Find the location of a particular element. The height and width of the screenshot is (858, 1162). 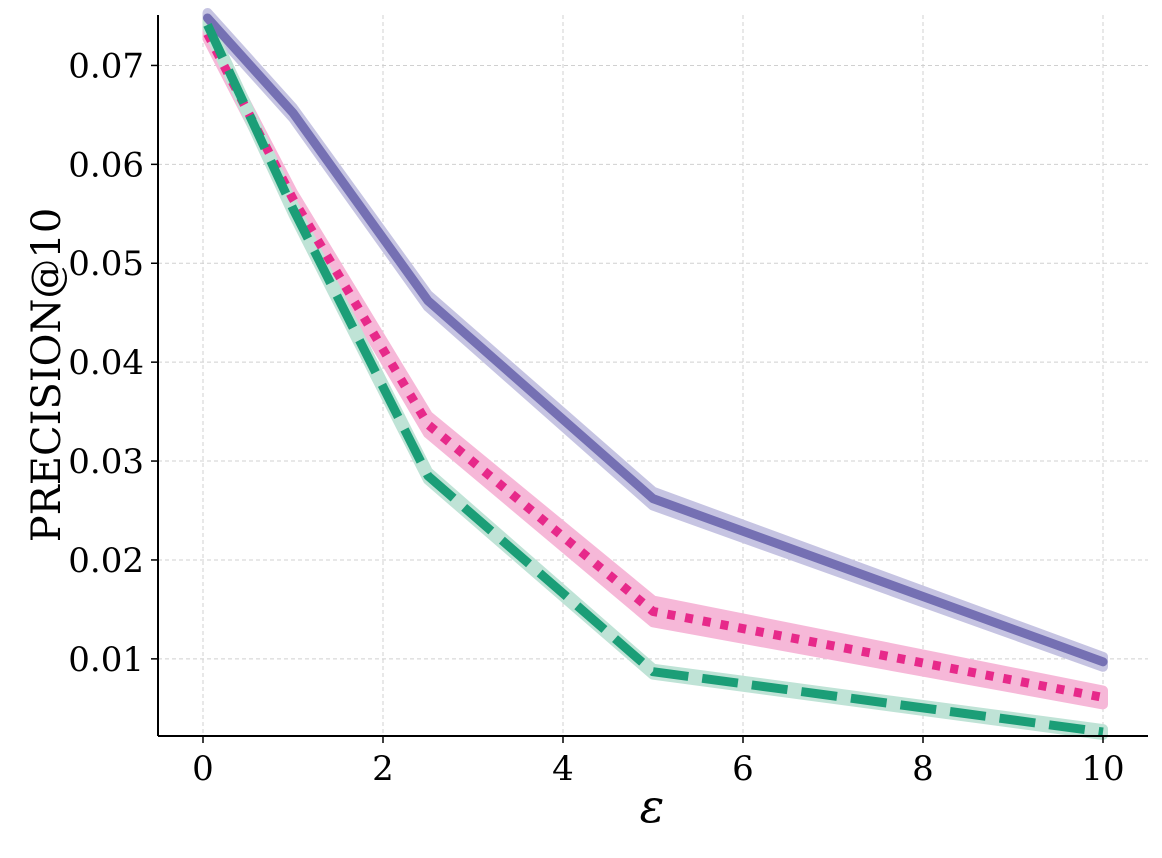

x-tick-label: 6 is located at coordinates (743, 769).